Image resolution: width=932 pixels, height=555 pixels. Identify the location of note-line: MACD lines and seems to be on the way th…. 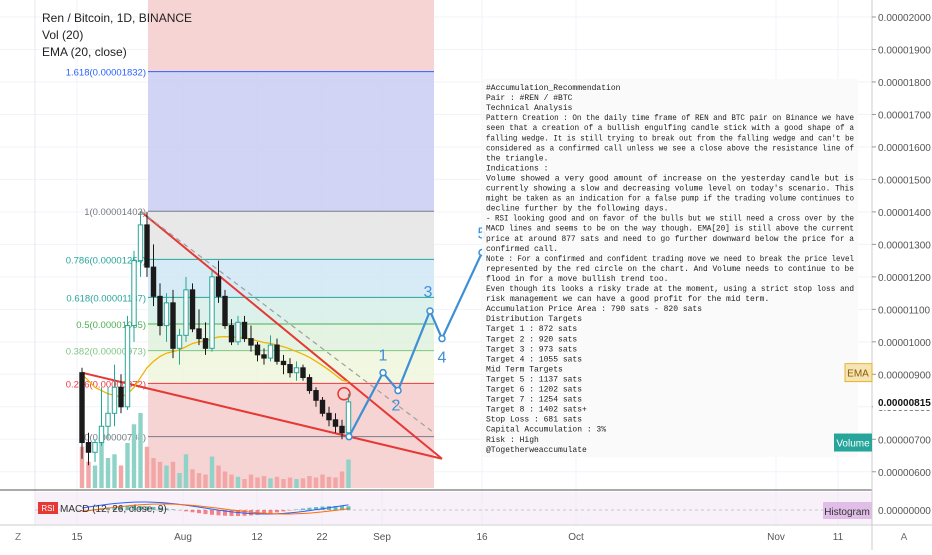
(670, 229).